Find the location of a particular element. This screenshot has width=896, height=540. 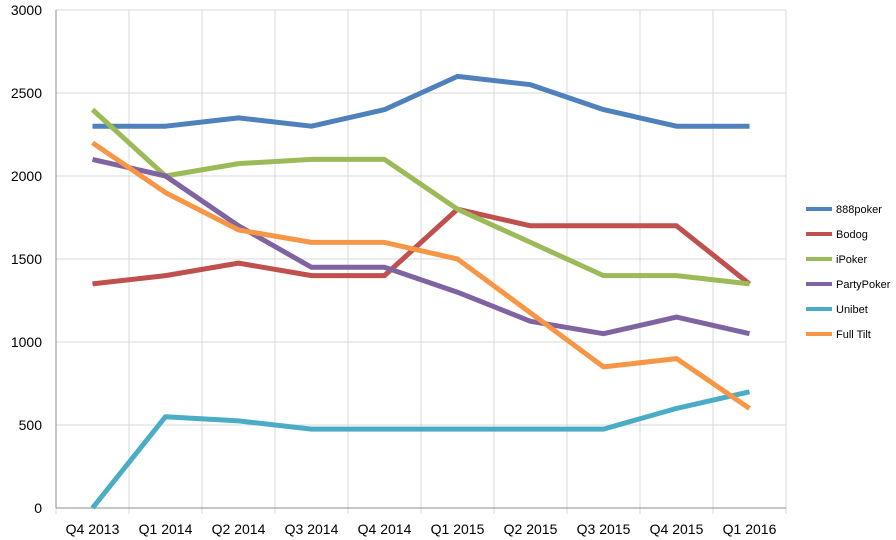

legend-label: 888poker is located at coordinates (859, 210).